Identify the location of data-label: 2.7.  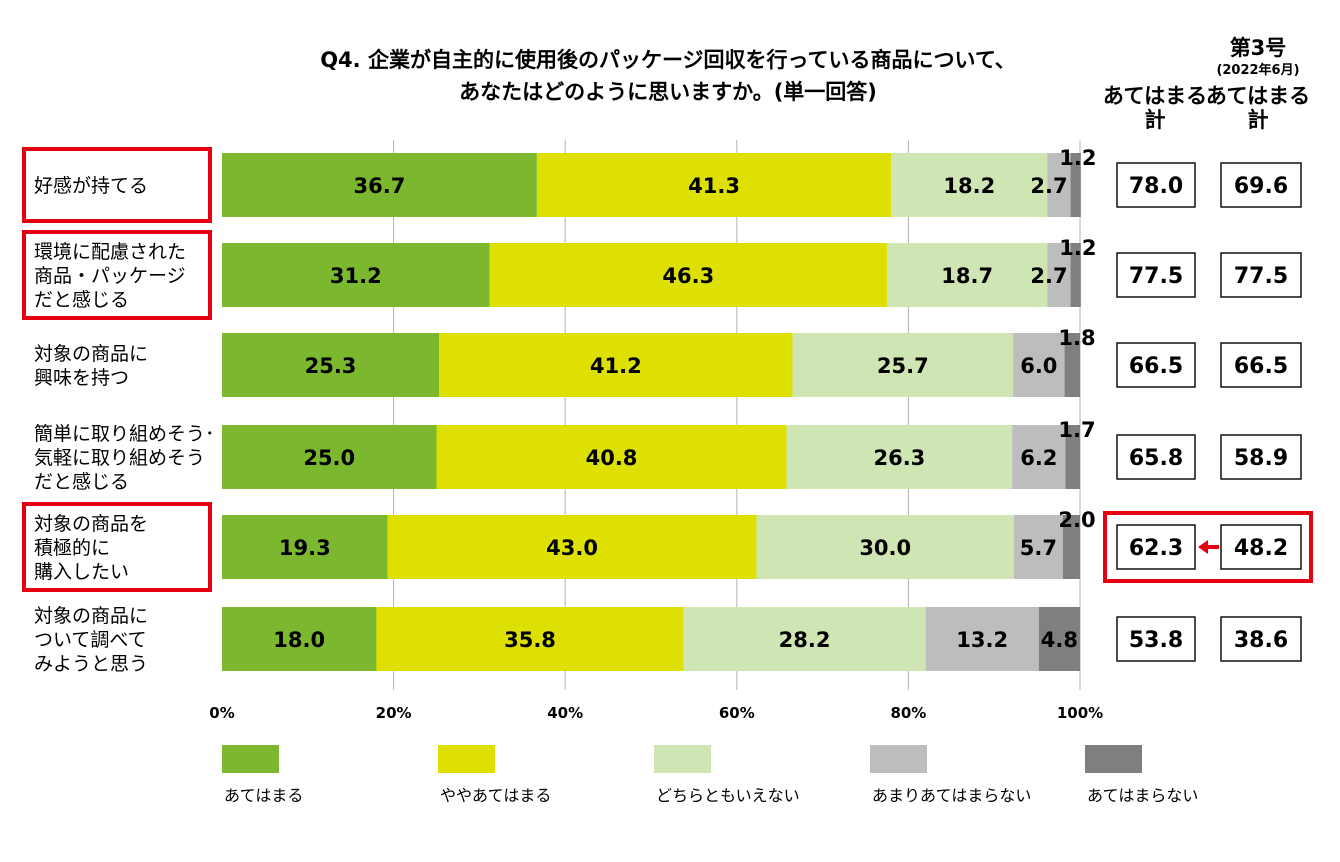
(1048, 186).